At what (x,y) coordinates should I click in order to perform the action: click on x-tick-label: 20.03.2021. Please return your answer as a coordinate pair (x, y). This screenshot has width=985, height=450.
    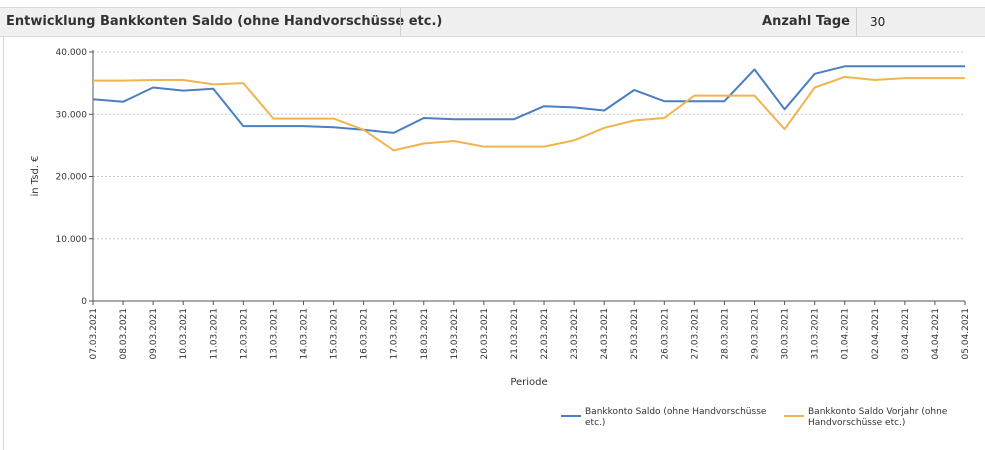
    Looking at the image, I should click on (485, 334).